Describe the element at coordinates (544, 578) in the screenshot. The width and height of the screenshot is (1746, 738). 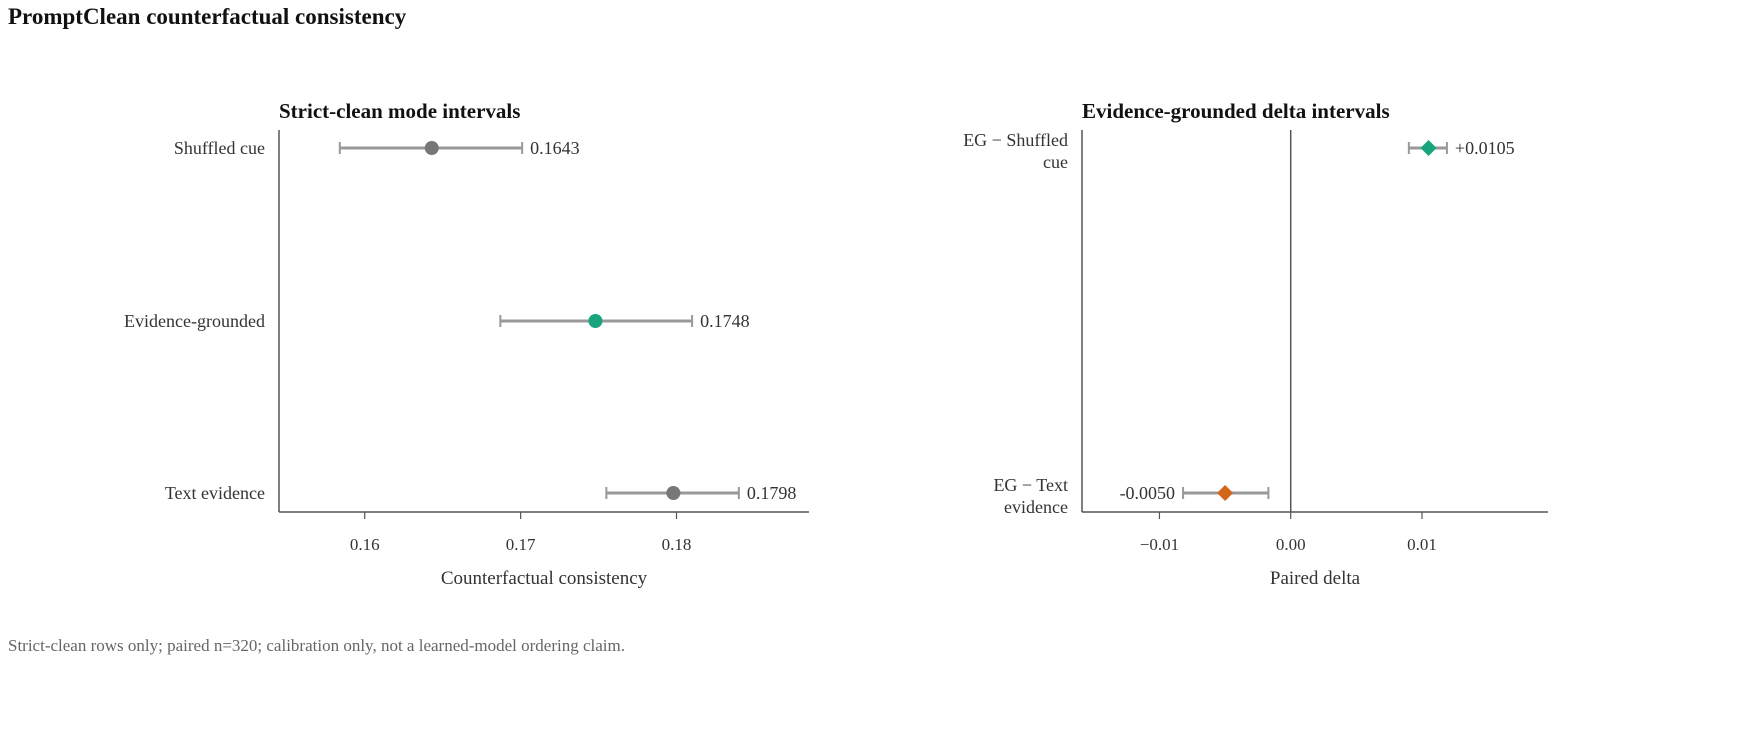
I see `x-axis-label: Counterfactual consistency` at that location.